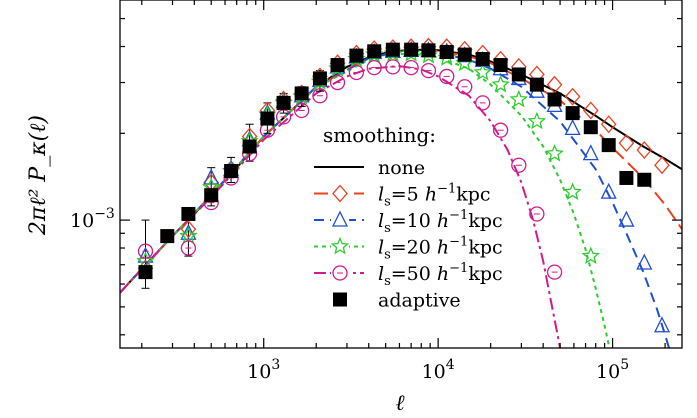  I want to click on legend-label-ls5: ls=5 h−1kpc, so click(434, 196).